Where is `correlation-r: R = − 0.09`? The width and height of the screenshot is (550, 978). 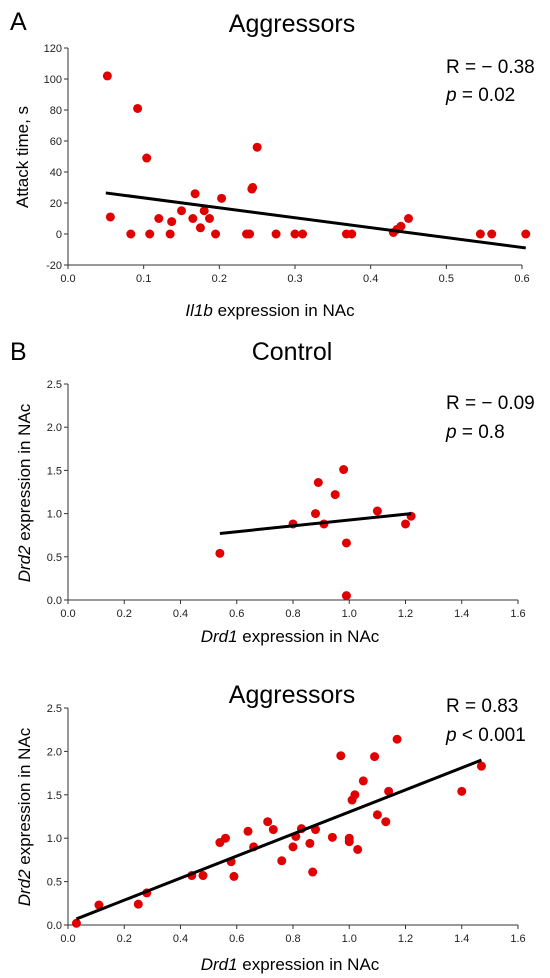 correlation-r: R = − 0.09 is located at coordinates (490, 403).